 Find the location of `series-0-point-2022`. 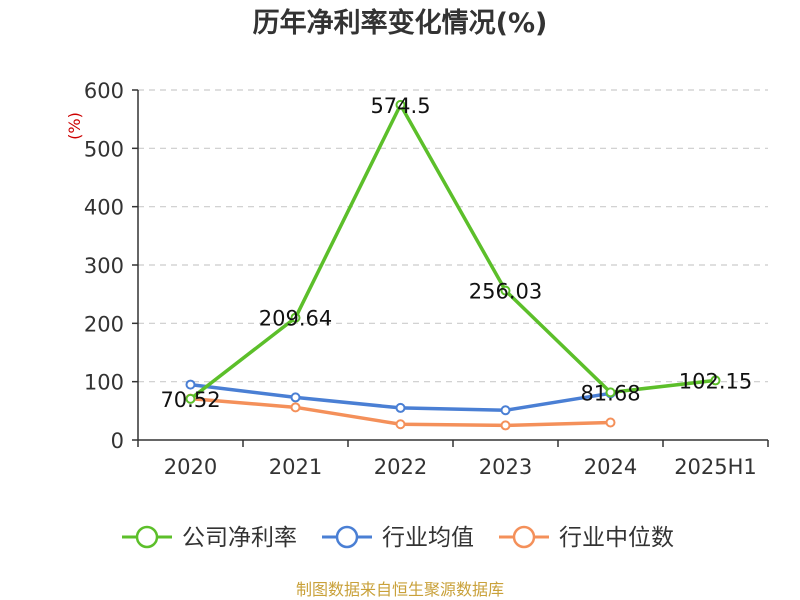

series-0-point-2022 is located at coordinates (400, 104).